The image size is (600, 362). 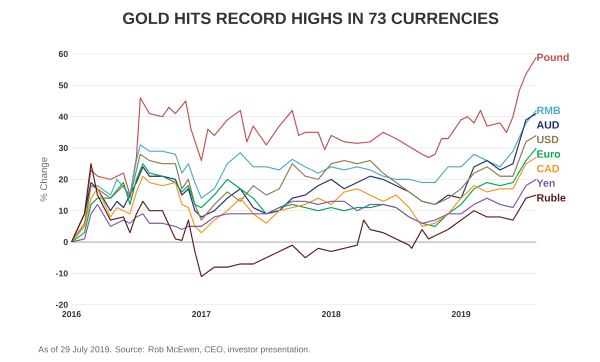 What do you see at coordinates (63, 148) in the screenshot?
I see `y-tick-label: 30` at bounding box center [63, 148].